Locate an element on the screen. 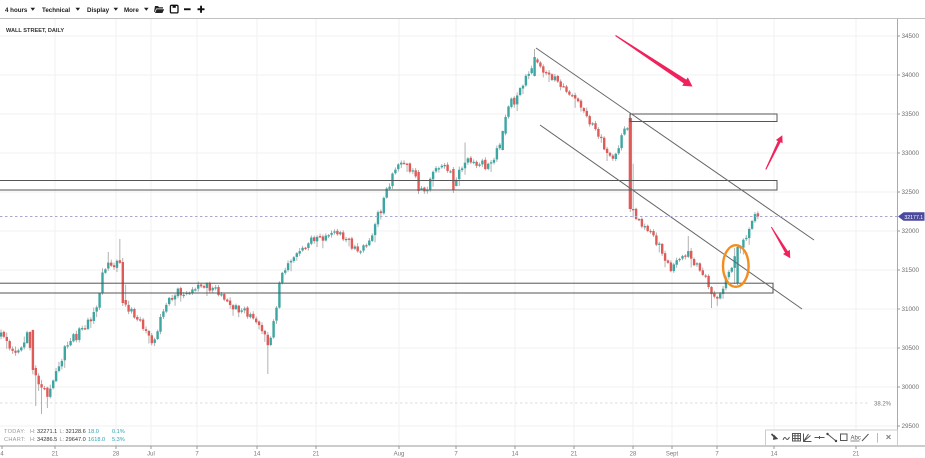 The image size is (925, 458). svg-text: 34000 is located at coordinates (911, 75).